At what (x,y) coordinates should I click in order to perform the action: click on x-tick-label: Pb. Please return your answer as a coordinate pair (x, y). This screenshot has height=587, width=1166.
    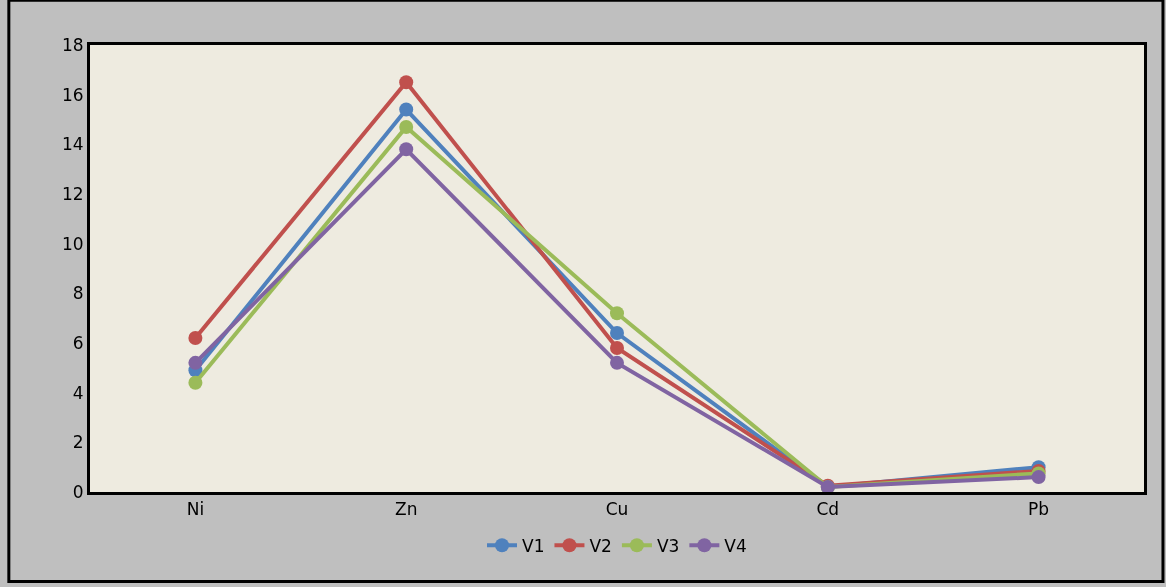
    Looking at the image, I should click on (1039, 509).